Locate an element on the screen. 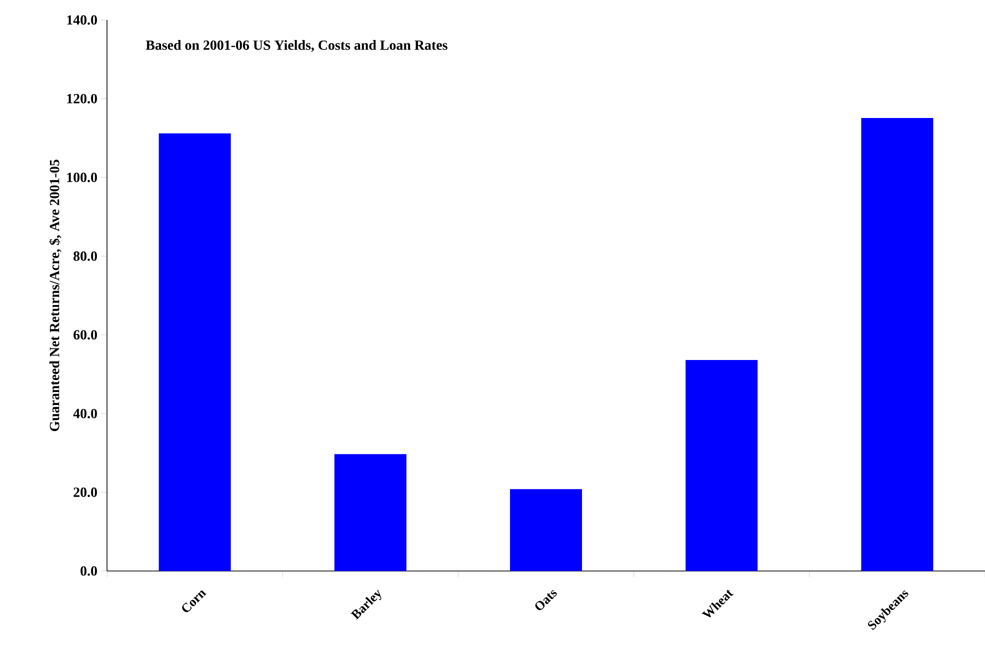 The height and width of the screenshot is (661, 985). y-tick-label: 140.0 is located at coordinates (82, 20).